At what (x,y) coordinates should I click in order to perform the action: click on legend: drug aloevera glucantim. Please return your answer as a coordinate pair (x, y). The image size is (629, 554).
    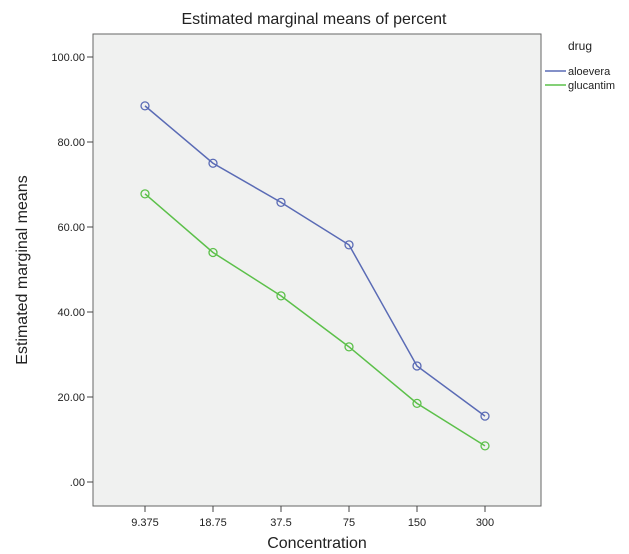
    Looking at the image, I should click on (580, 65).